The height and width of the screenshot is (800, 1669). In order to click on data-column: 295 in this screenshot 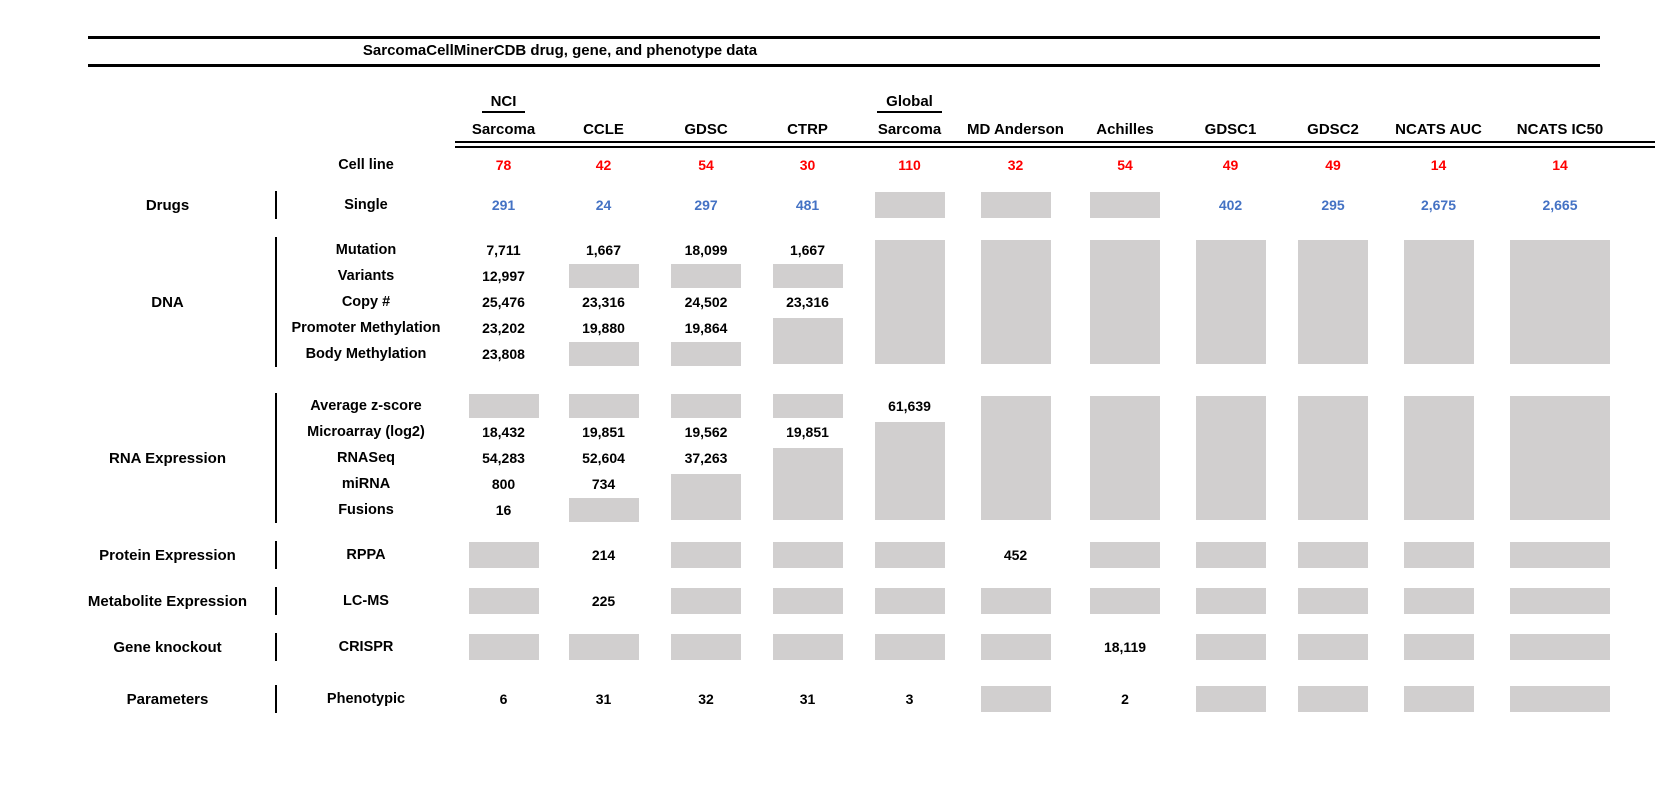, I will do `click(1333, 205)`.